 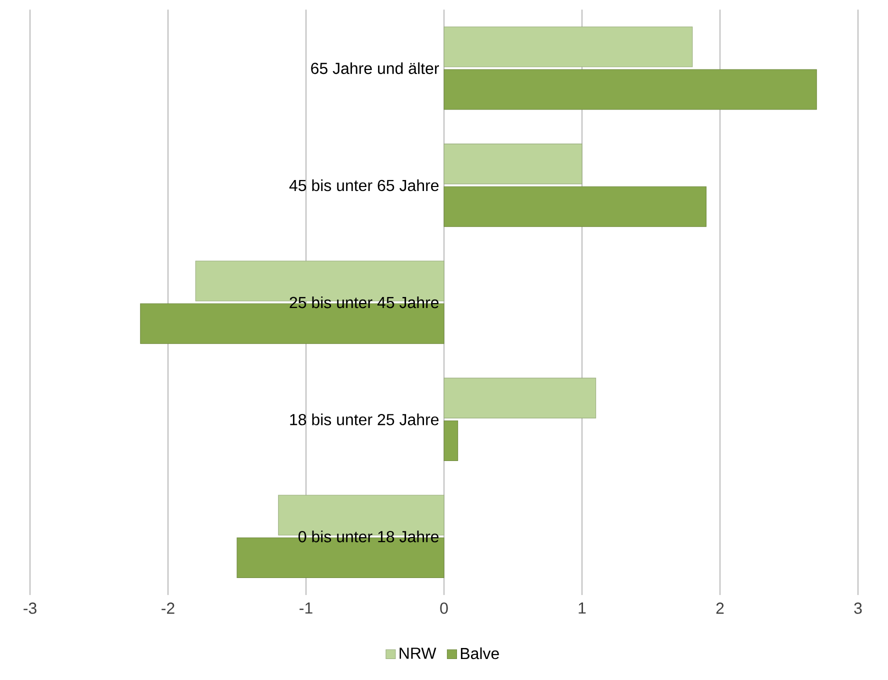 What do you see at coordinates (364, 420) in the screenshot?
I see `y-tick-label: 18 bis unter 25 Jahre` at bounding box center [364, 420].